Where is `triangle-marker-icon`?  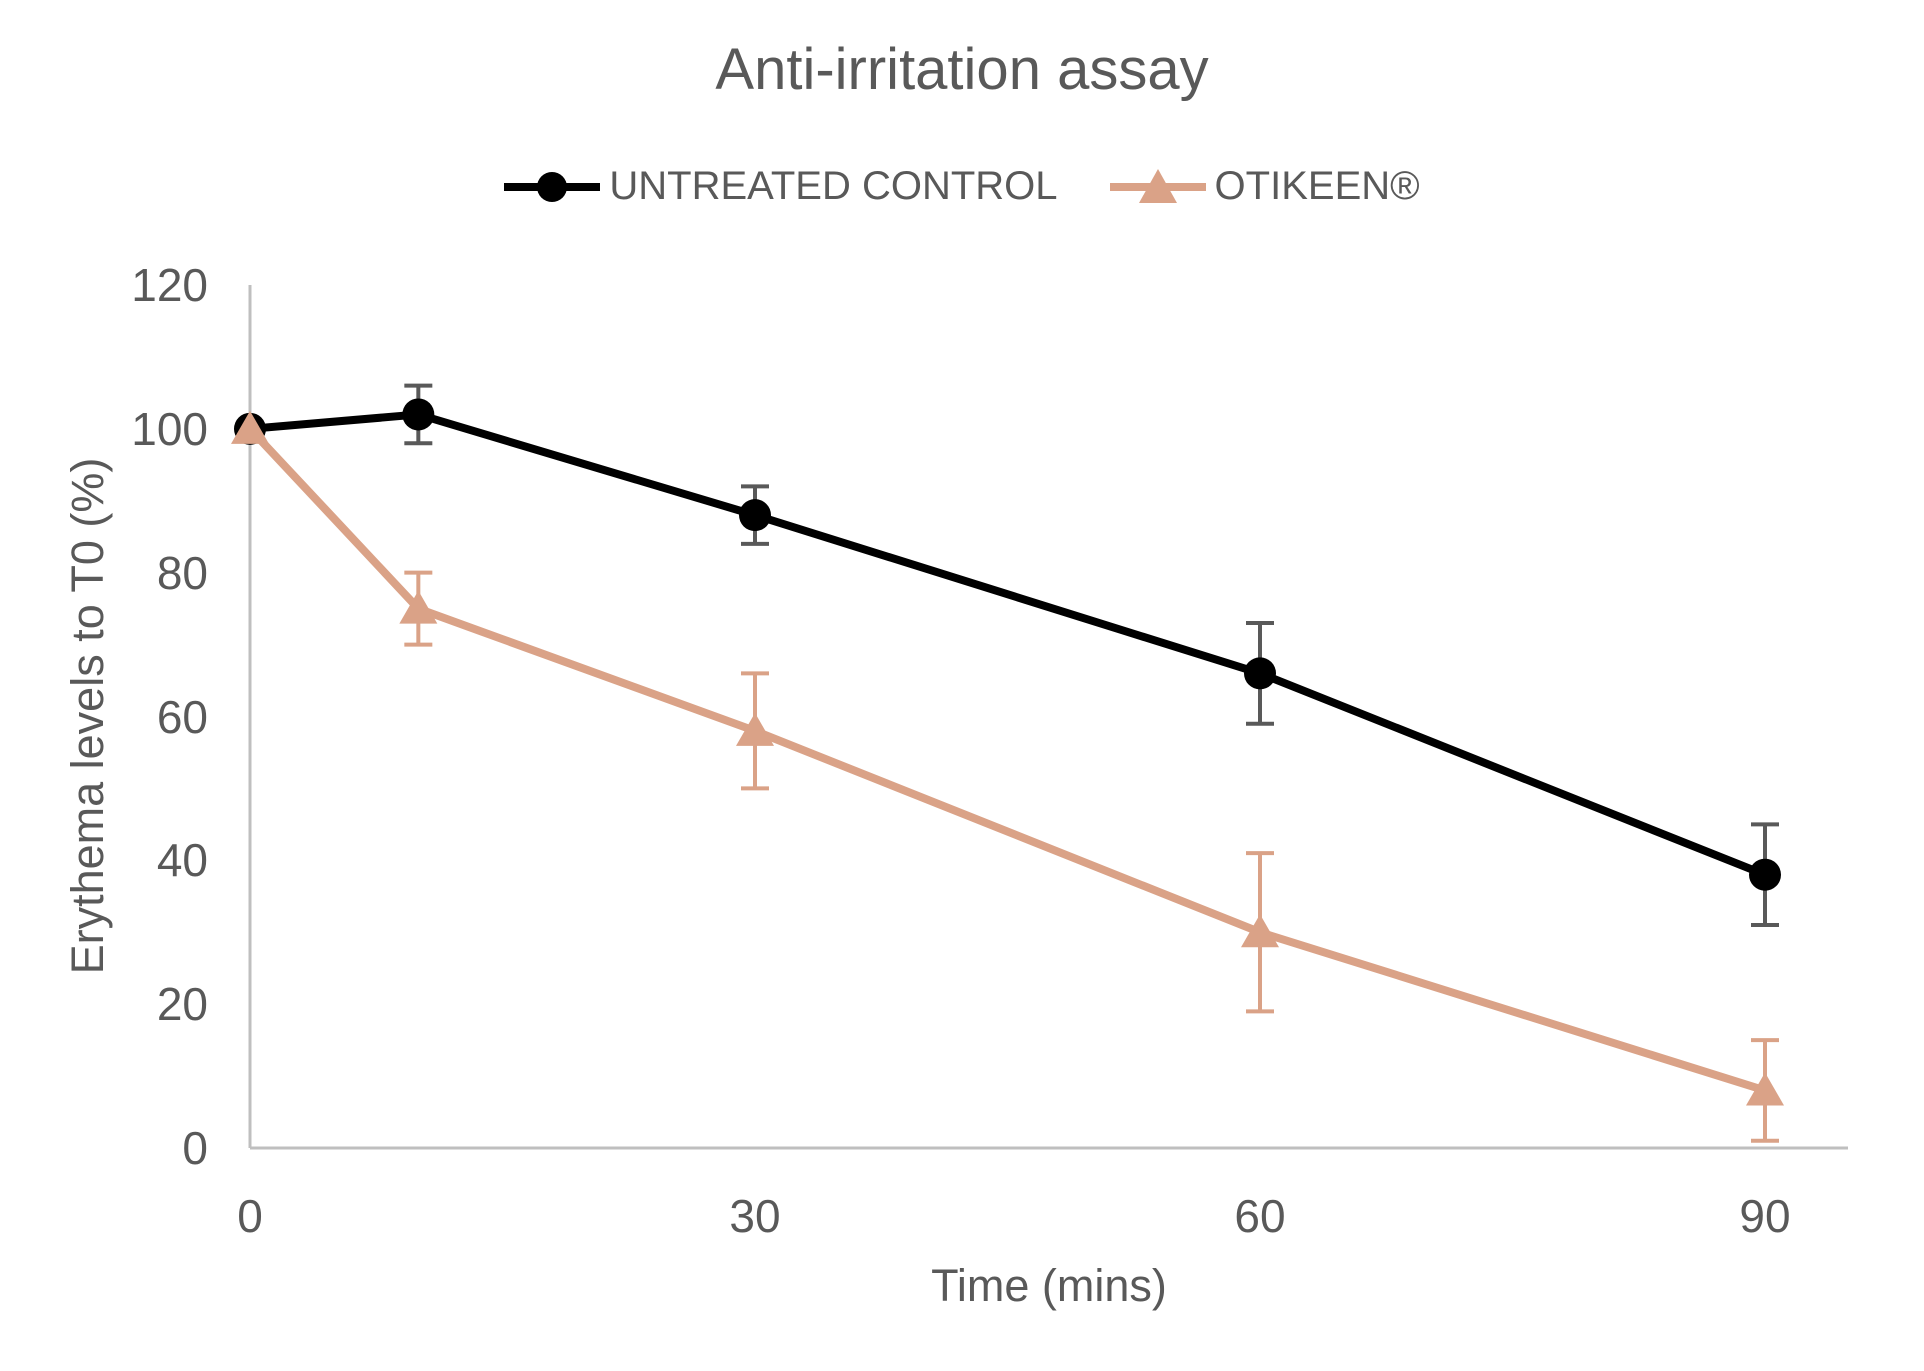 triangle-marker-icon is located at coordinates (1157, 185).